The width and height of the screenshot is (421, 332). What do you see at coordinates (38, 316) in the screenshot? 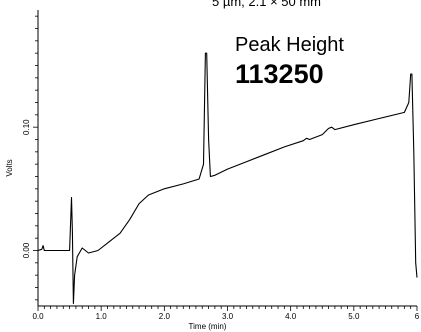
I see `x-tick-label: 0.0` at bounding box center [38, 316].